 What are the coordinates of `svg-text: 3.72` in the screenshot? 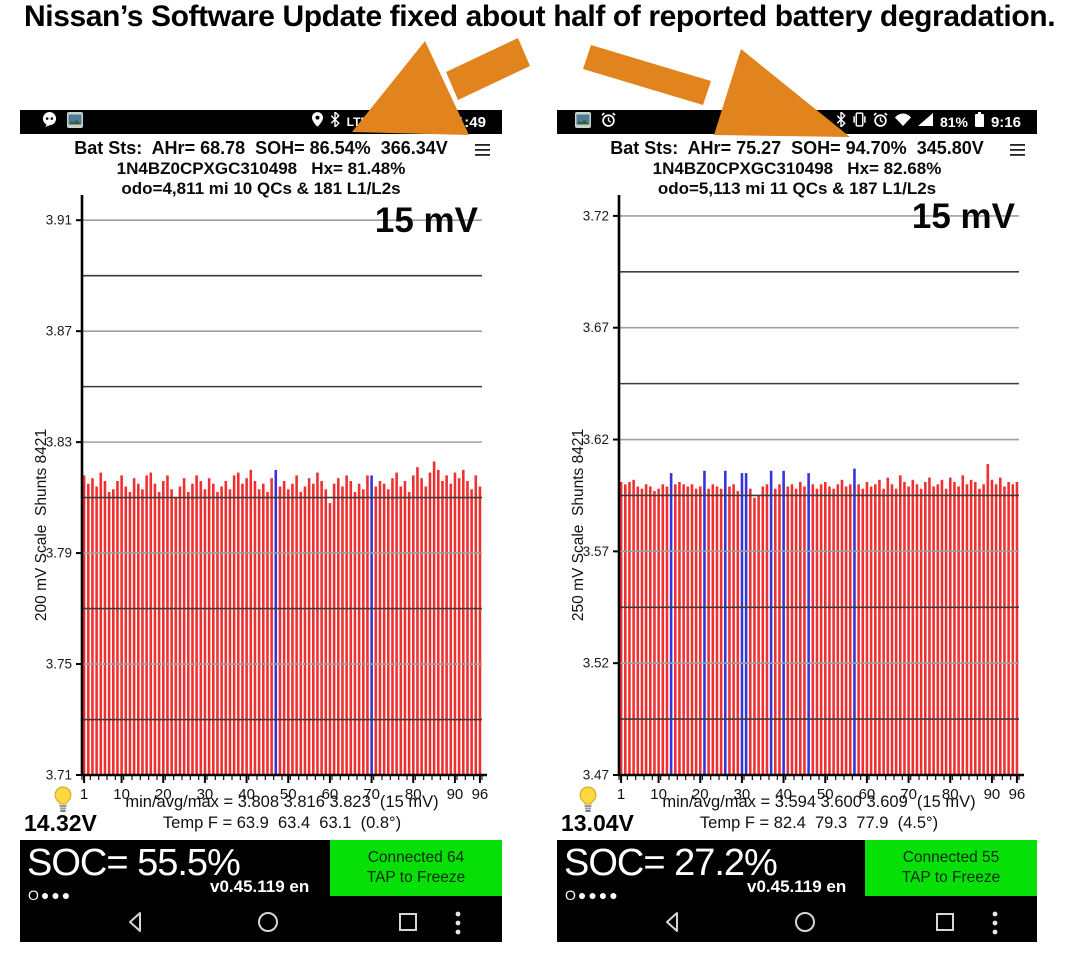 It's located at (596, 215).